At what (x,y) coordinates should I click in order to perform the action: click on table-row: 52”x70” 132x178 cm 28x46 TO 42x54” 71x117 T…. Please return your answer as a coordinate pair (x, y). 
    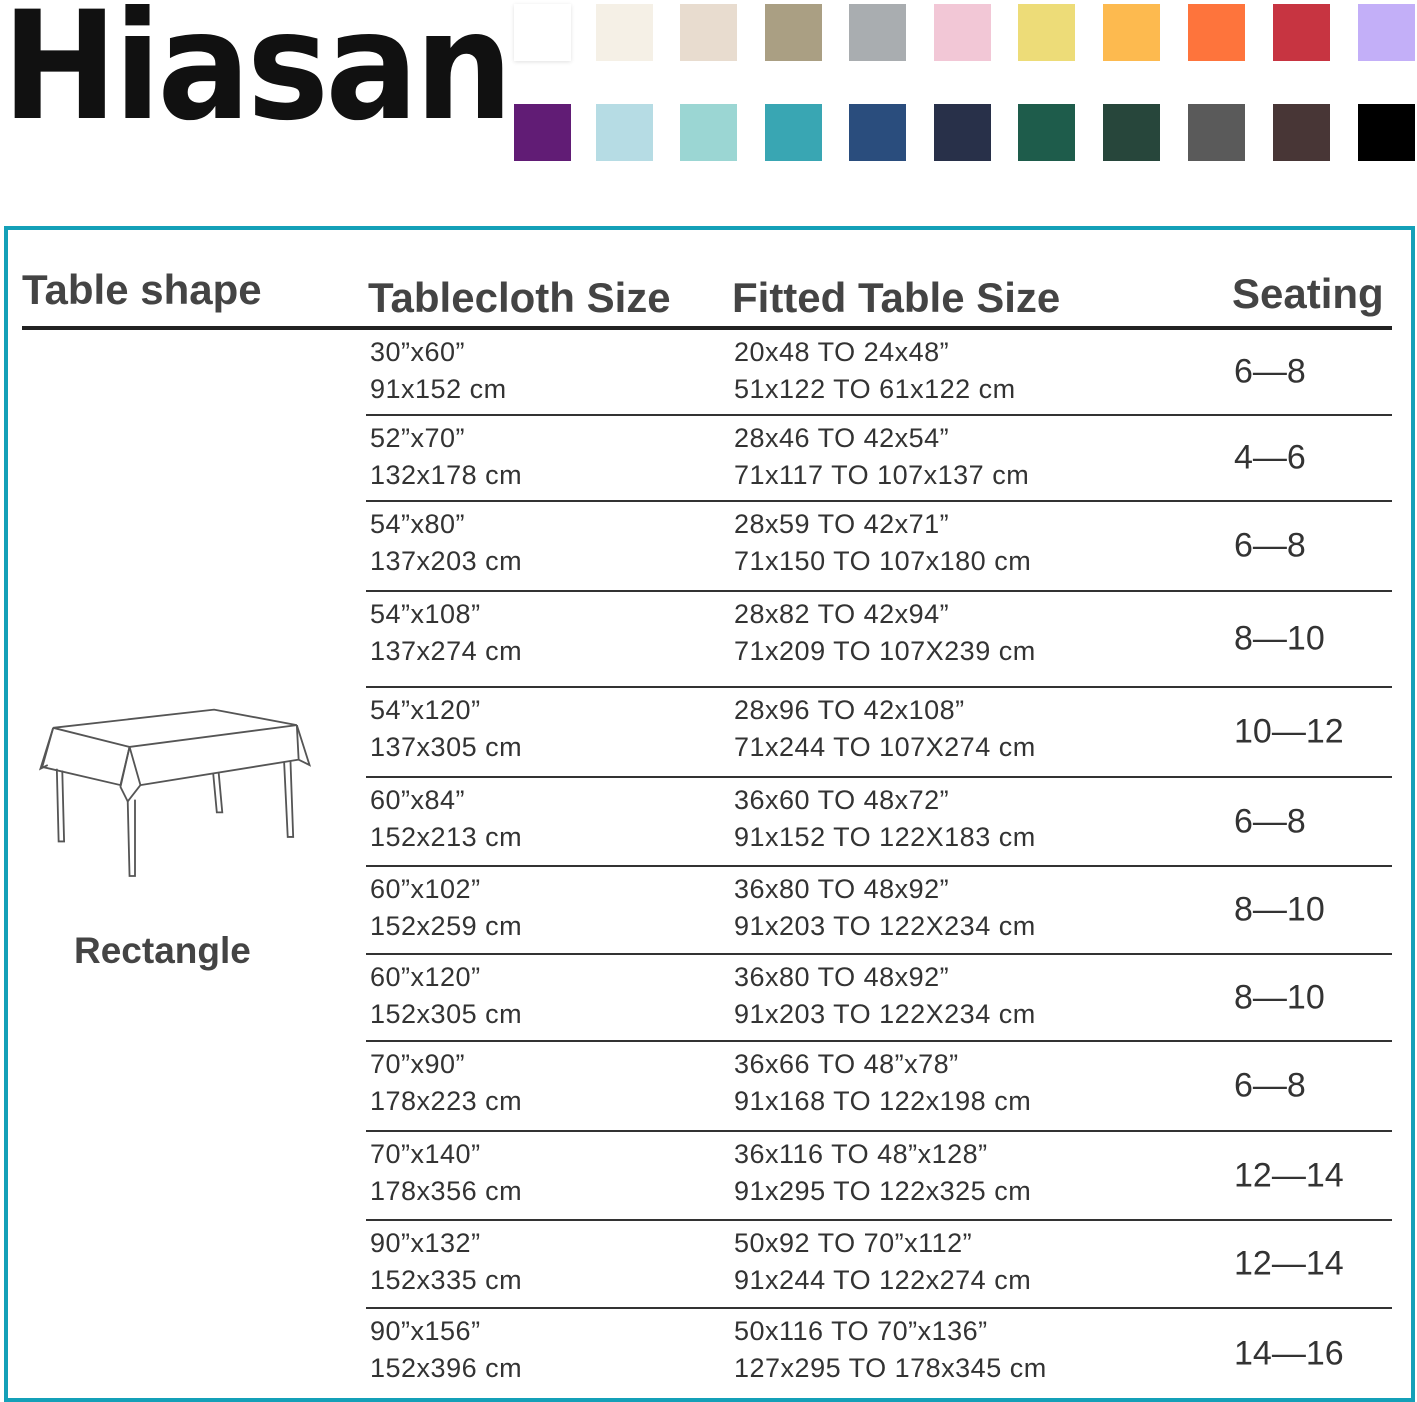
    Looking at the image, I should click on (879, 459).